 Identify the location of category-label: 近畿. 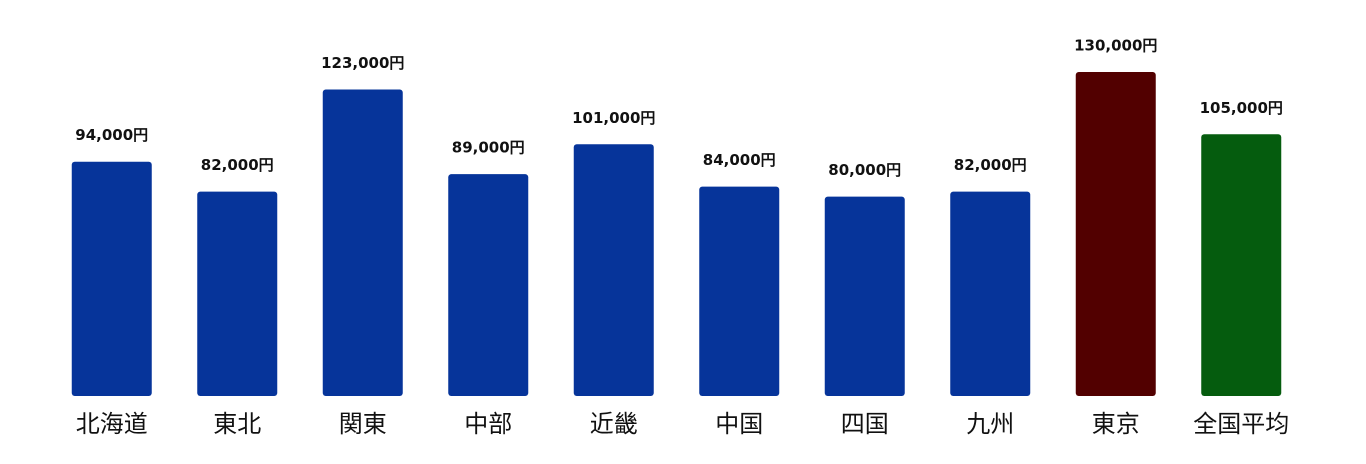
(614, 424).